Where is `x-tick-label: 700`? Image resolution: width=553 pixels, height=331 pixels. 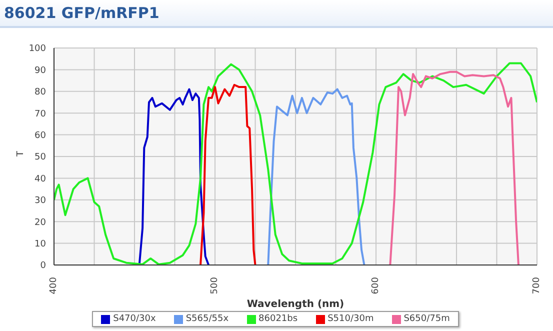 x-tick-label: 700 is located at coordinates (537, 285).